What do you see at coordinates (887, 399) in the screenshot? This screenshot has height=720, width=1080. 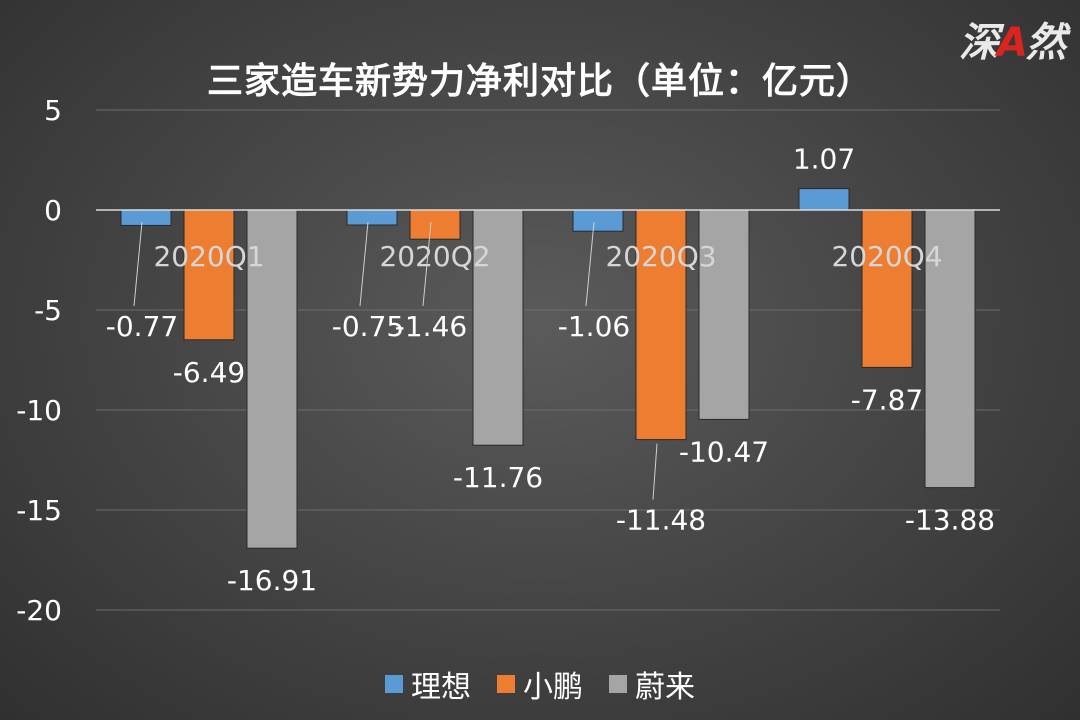 I see `data-label: -7.87` at bounding box center [887, 399].